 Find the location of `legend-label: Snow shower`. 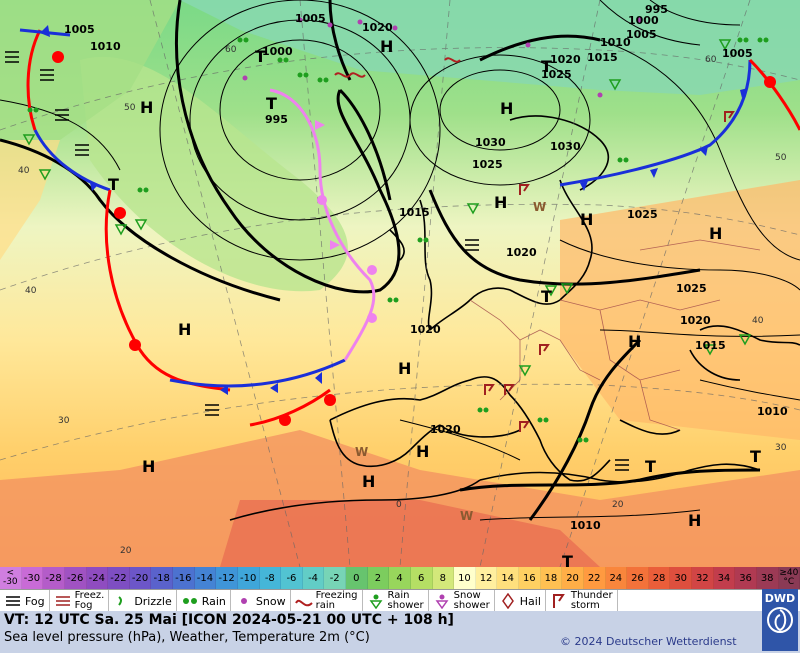

legend-label: Snow shower is located at coordinates (471, 600).